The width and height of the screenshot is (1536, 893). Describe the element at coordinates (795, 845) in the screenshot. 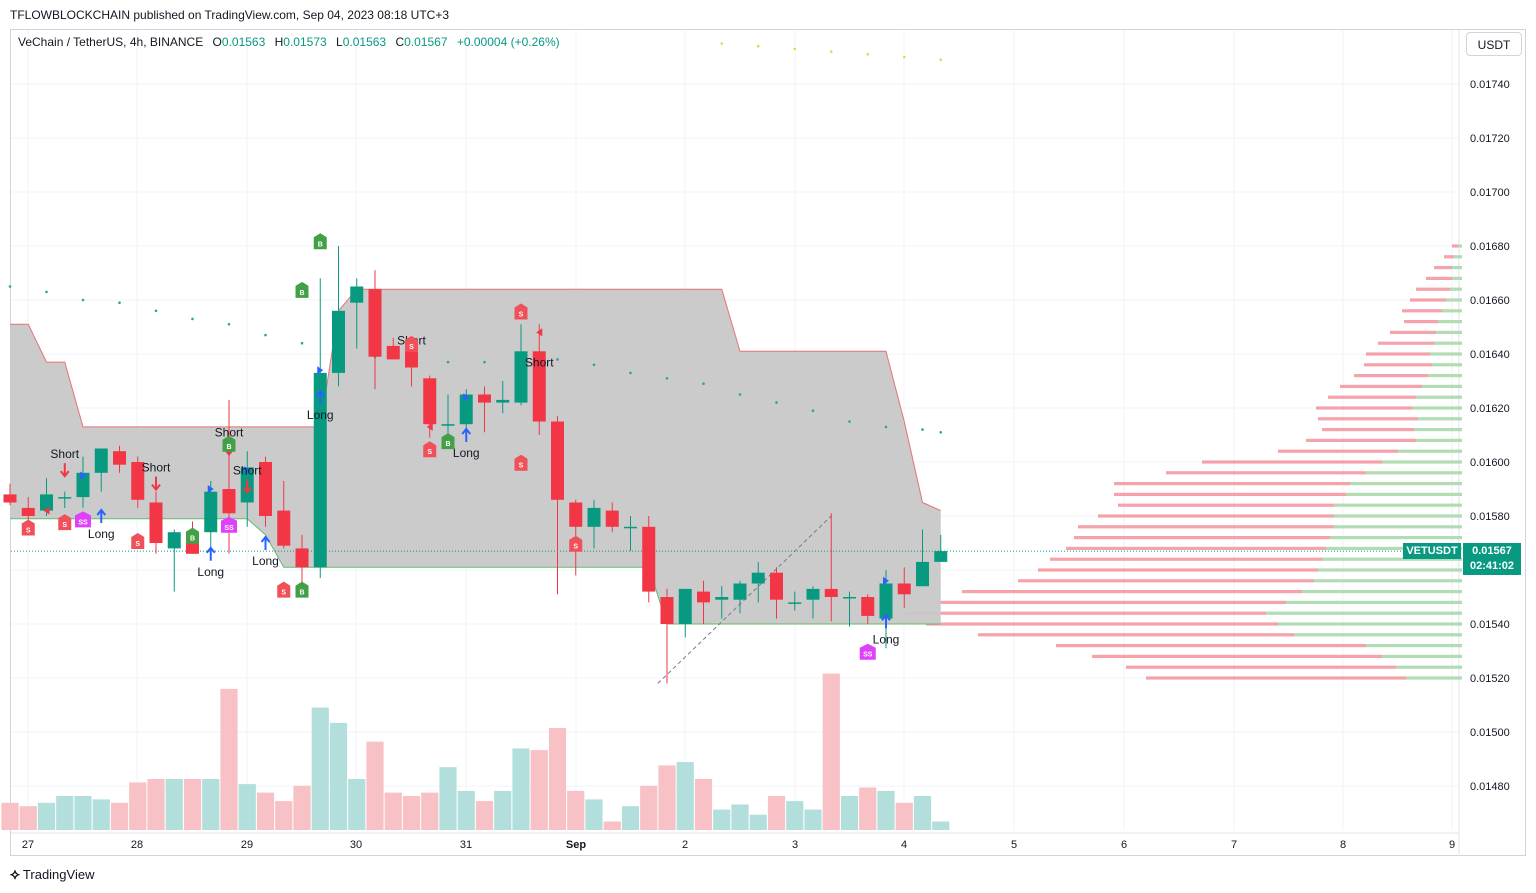

I see `time-axis-label: 3` at that location.